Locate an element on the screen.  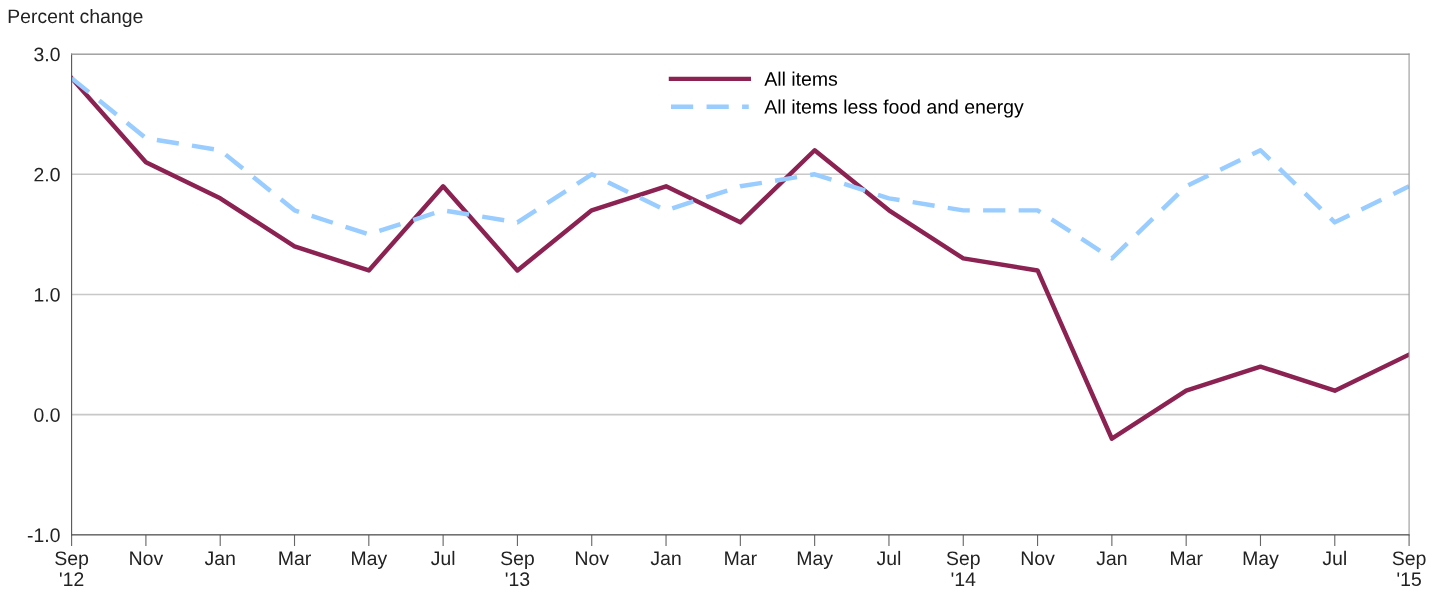
x-tick-label: Sep '15 is located at coordinates (1409, 569).